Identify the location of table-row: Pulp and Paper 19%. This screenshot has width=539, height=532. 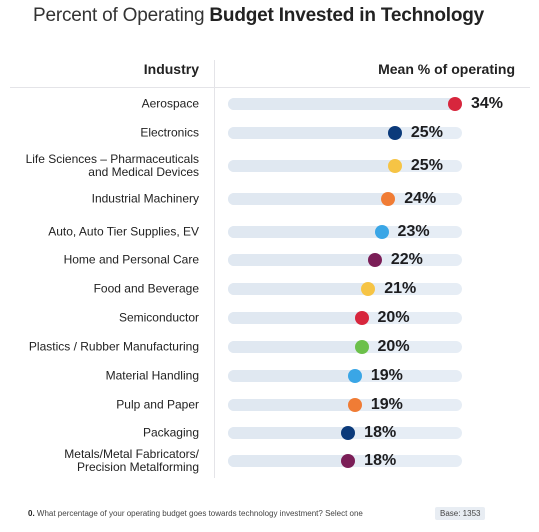
(269, 405).